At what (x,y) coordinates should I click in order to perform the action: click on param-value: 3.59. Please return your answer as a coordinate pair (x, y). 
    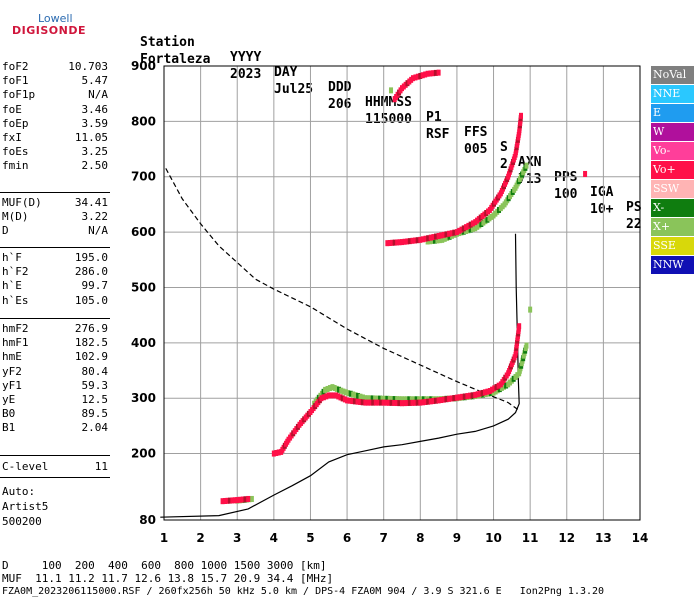
    Looking at the image, I should click on (95, 123).